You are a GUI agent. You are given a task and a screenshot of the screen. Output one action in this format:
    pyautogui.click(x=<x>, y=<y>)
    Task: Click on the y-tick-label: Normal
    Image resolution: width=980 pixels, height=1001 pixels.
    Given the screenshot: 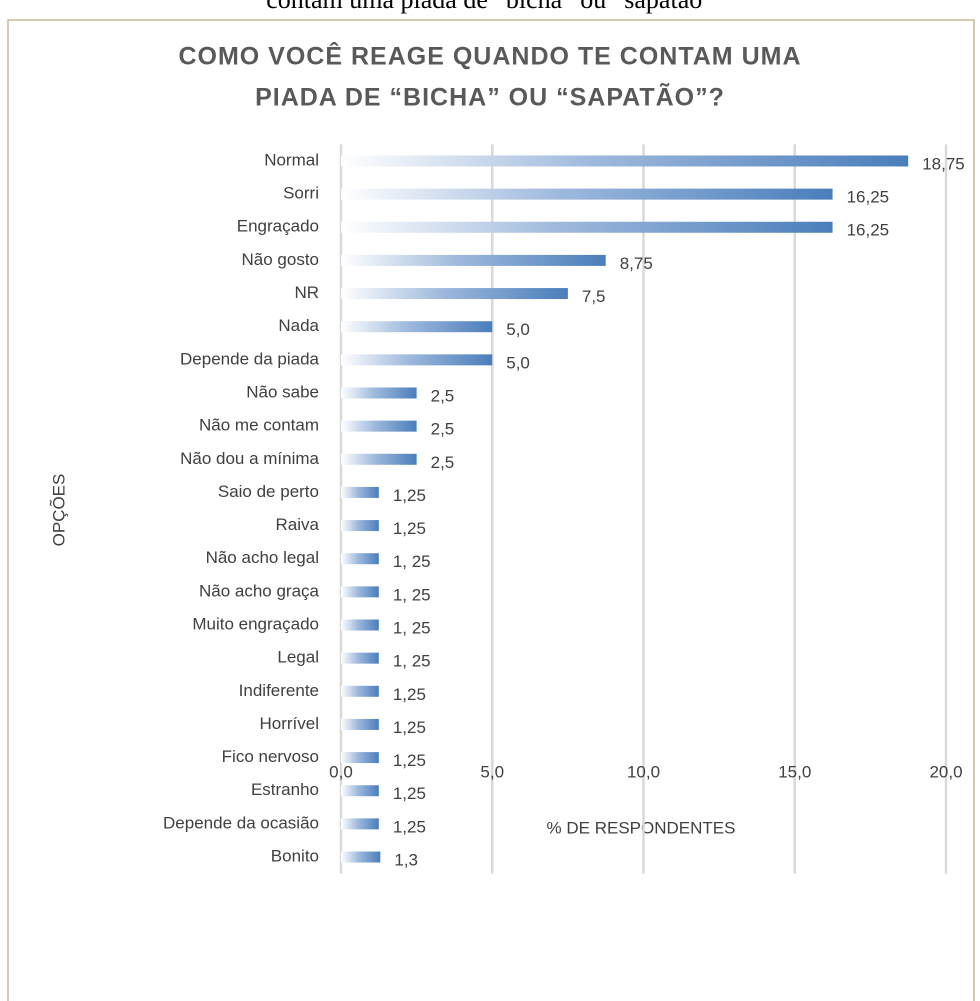 What is the action you would take?
    pyautogui.click(x=291, y=159)
    